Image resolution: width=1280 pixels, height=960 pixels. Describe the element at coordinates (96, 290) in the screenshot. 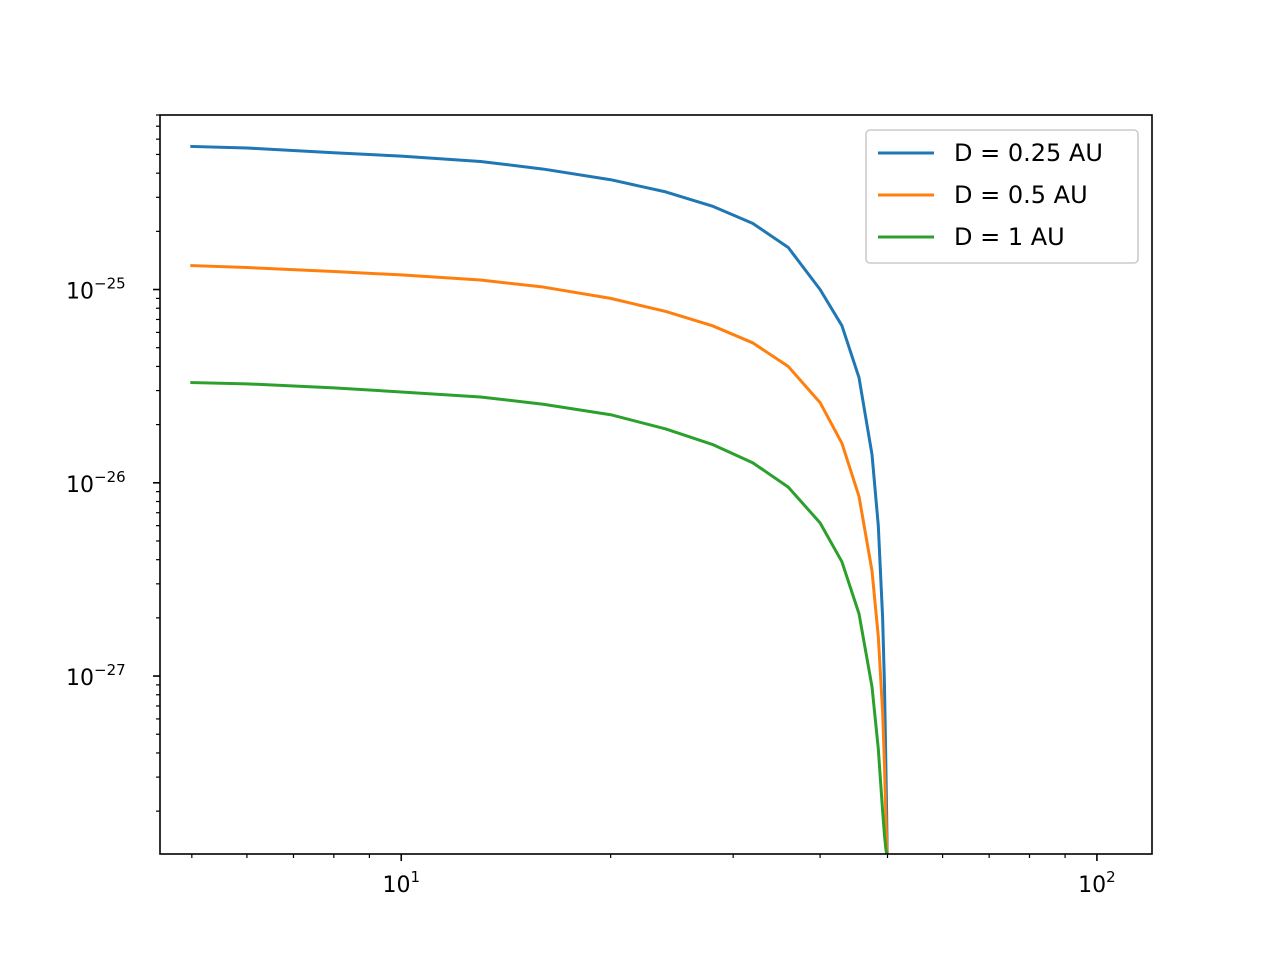

I see `y-tick-label: 10−25` at that location.